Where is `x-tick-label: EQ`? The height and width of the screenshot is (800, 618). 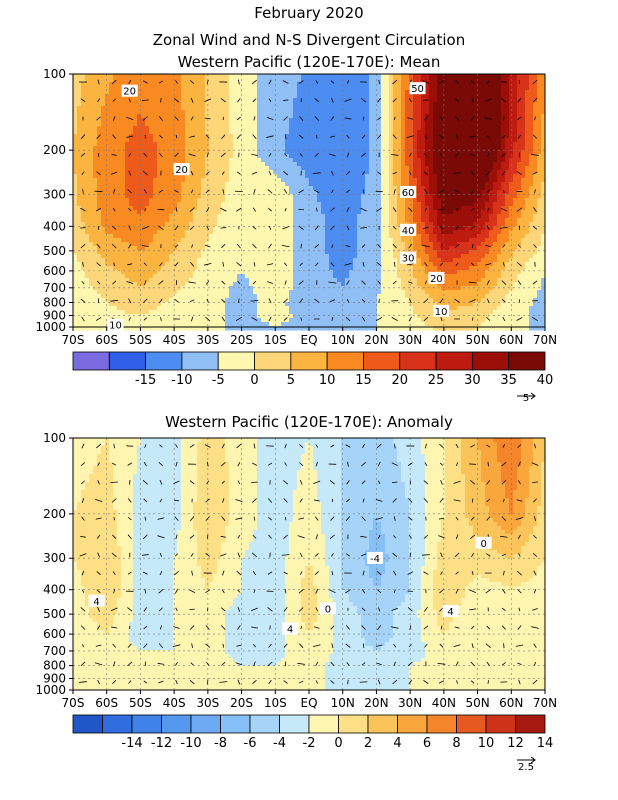 x-tick-label: EQ is located at coordinates (308, 703).